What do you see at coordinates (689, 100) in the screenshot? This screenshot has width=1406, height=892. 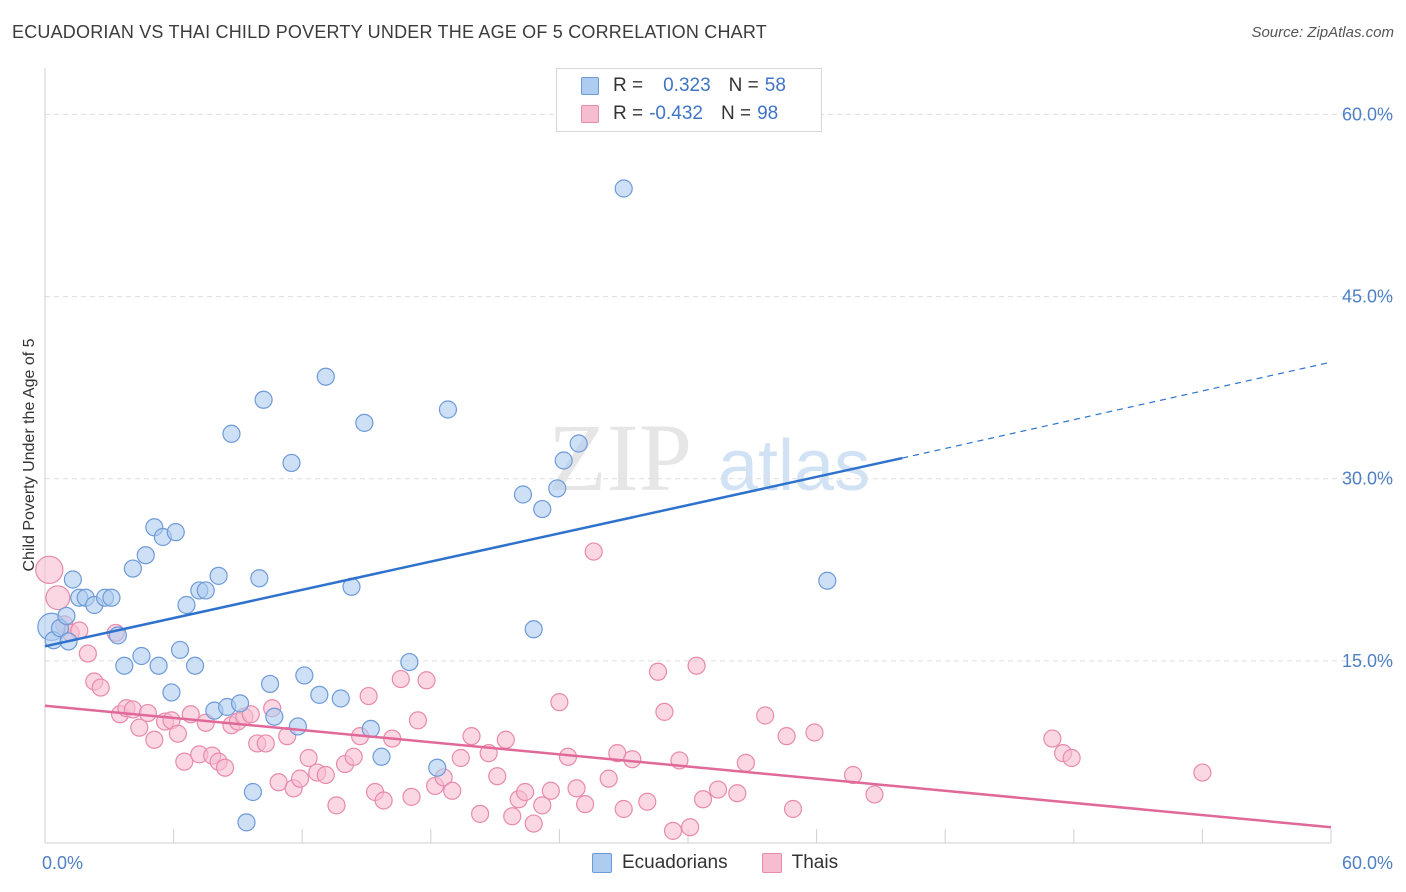 I see `stats-legend: R = 0.323 N = 58 R = -0.432 N = 98` at bounding box center [689, 100].